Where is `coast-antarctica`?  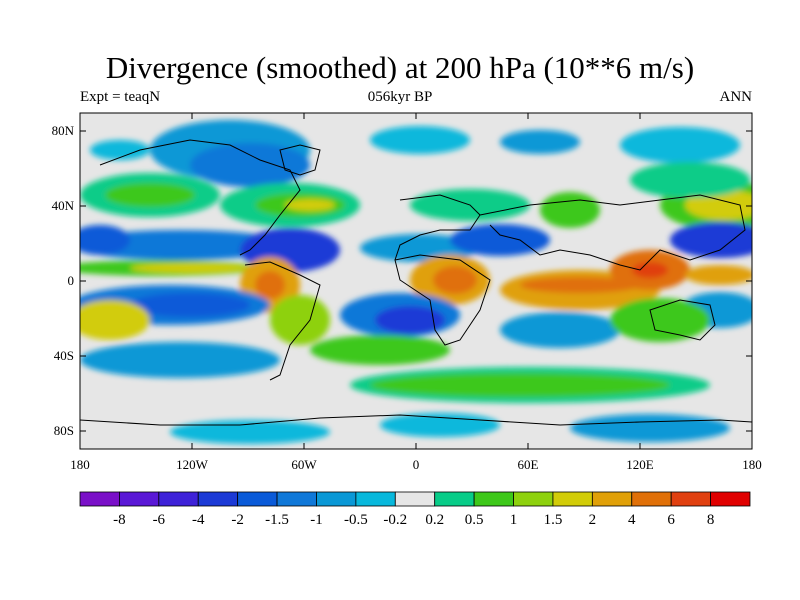 coast-antarctica is located at coordinates (416, 420).